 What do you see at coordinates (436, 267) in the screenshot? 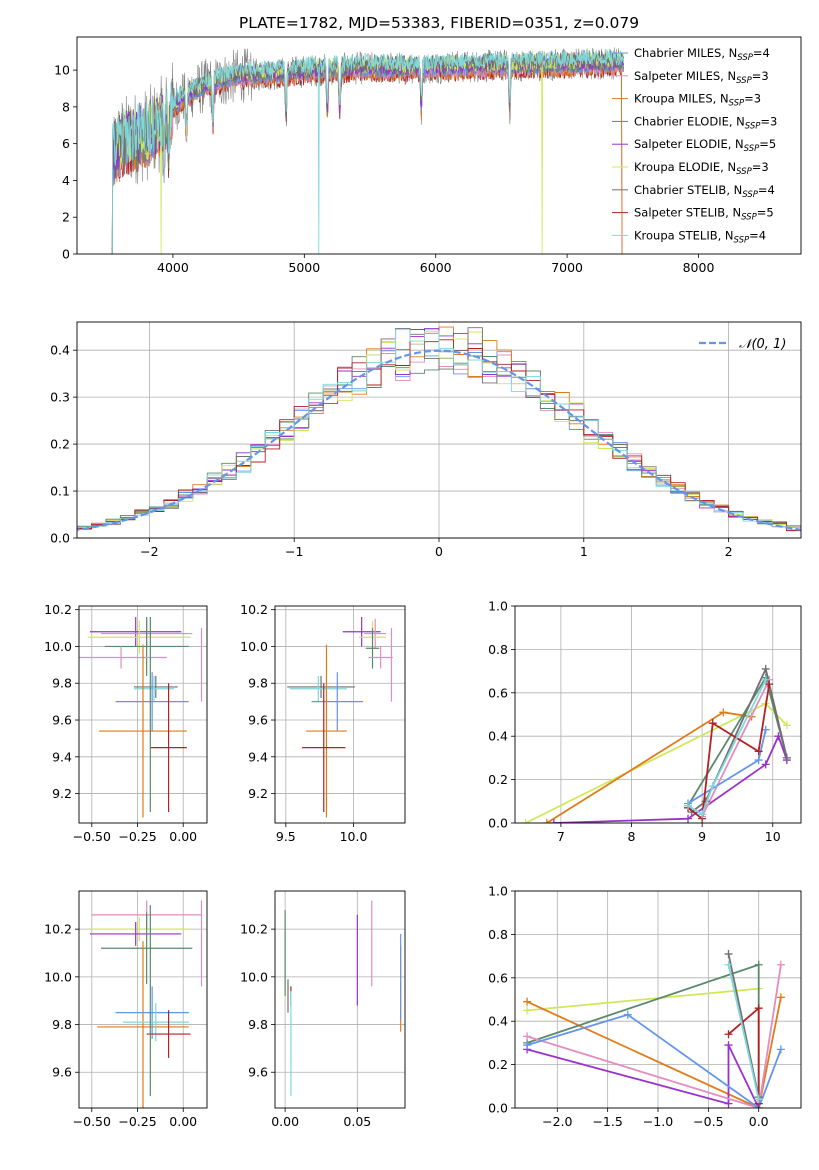
I see `x-tick-label: 6000` at bounding box center [436, 267].